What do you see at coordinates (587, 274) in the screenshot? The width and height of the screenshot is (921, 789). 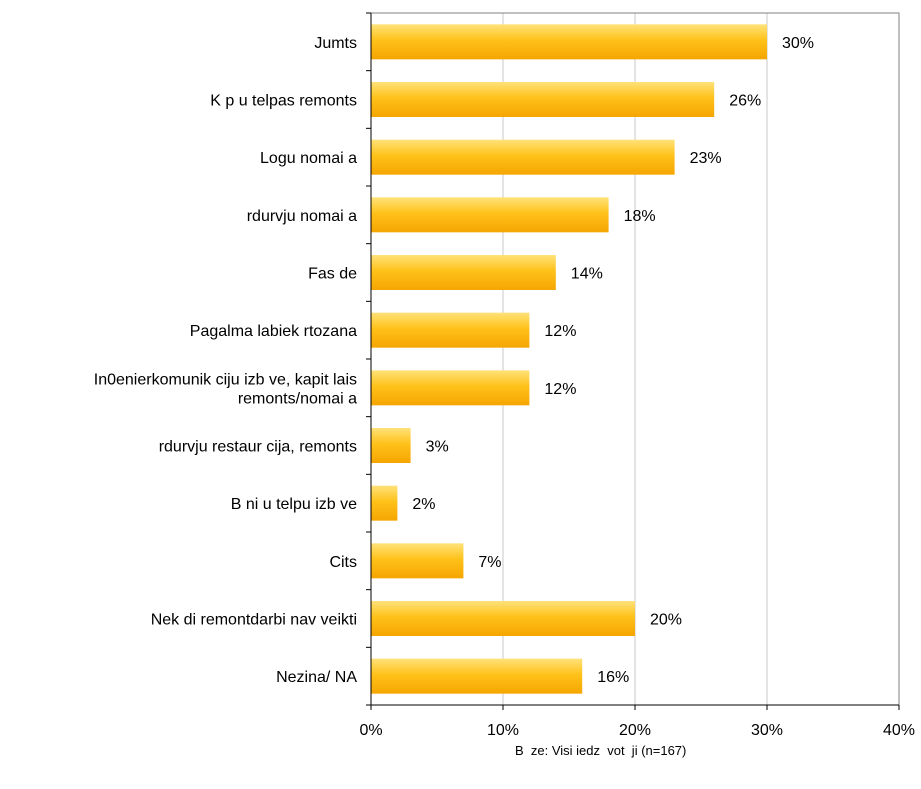 I see `data-label: 14%` at bounding box center [587, 274].